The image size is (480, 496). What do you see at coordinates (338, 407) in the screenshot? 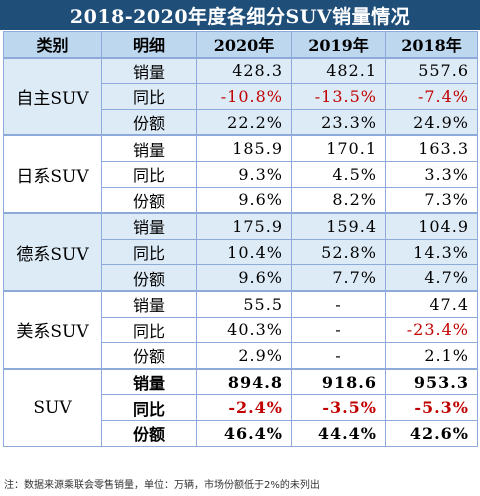
I see `value-2019: -3.5%` at bounding box center [338, 407].